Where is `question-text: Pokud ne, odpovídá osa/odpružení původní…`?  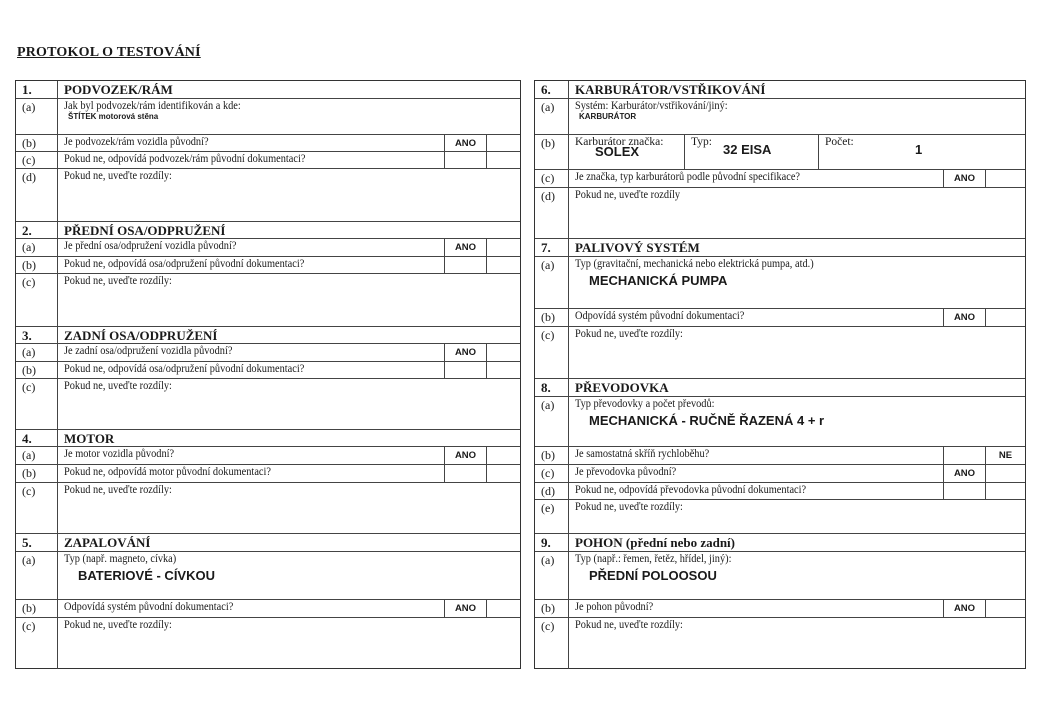
question-text: Pokud ne, odpovídá osa/odpružení původní… is located at coordinates (251, 370).